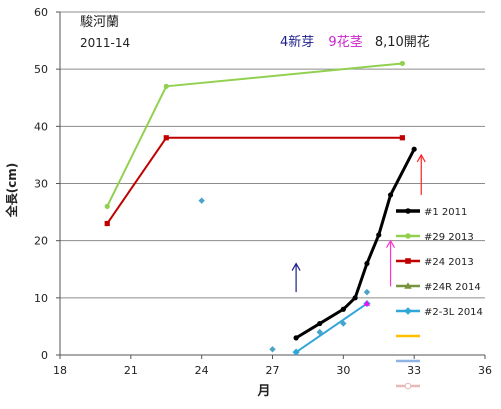 This screenshot has height=409, width=501. Describe the element at coordinates (345, 42) in the screenshot. I see `annotation-flower-stem: 9花茎` at that location.